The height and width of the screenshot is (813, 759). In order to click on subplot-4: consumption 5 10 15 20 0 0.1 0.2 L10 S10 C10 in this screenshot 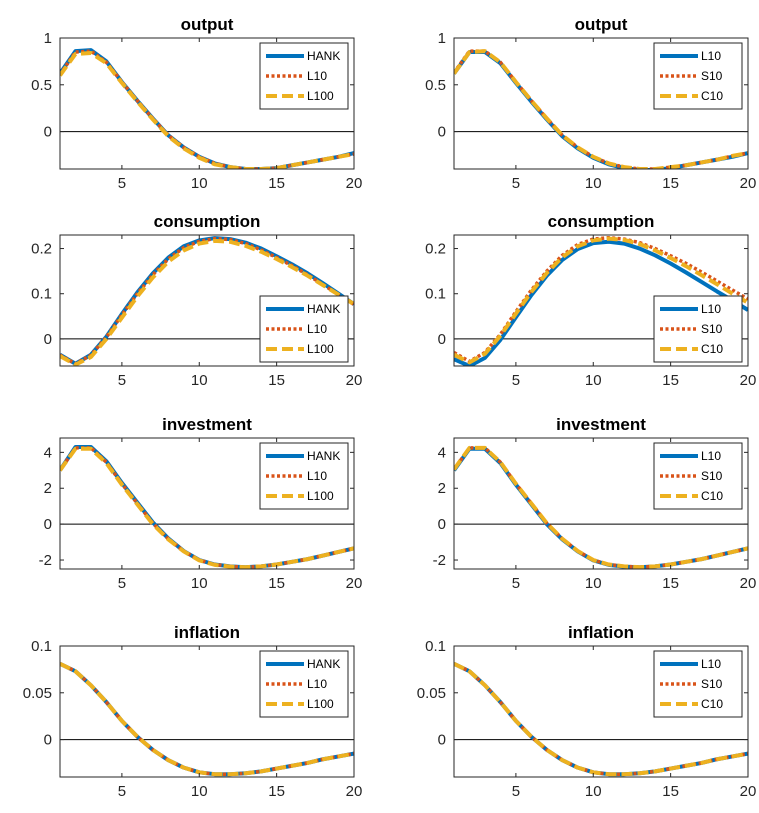, I will do `click(590, 300)`.